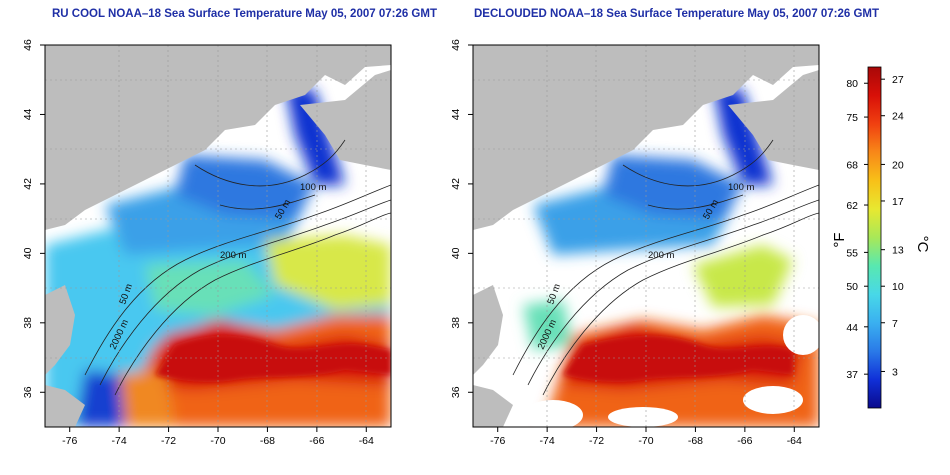  What do you see at coordinates (852, 165) in the screenshot?
I see `fahrenheit-tick-label: 68` at bounding box center [852, 165].